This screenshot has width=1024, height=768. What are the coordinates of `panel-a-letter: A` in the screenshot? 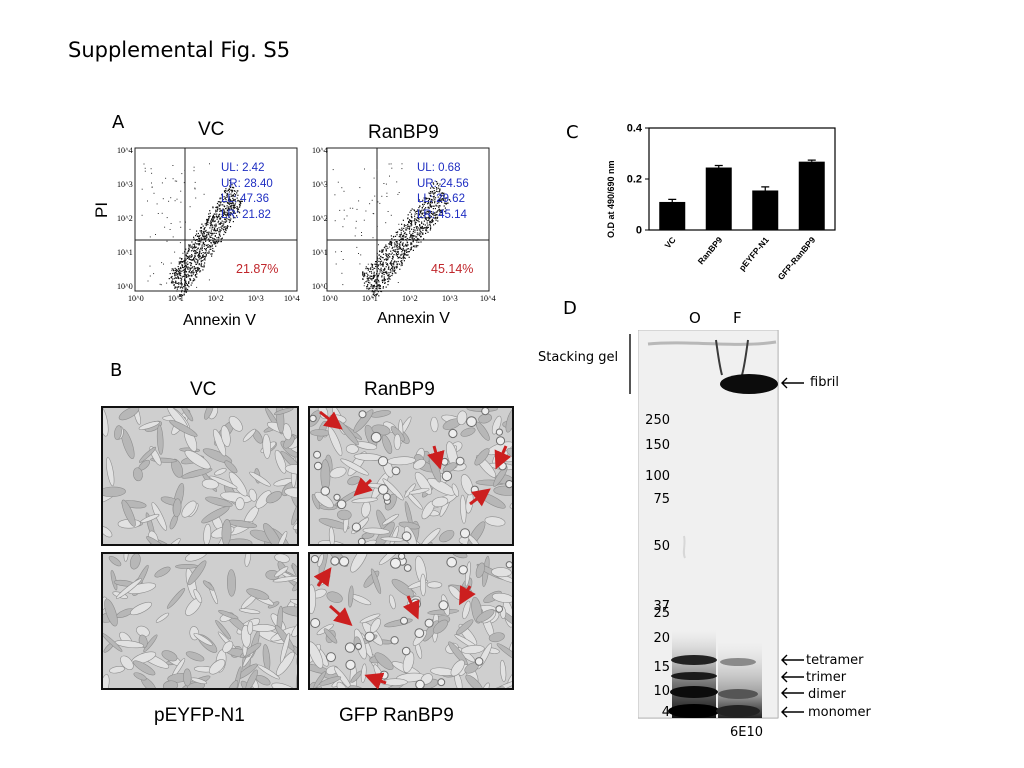 It's located at (118, 122).